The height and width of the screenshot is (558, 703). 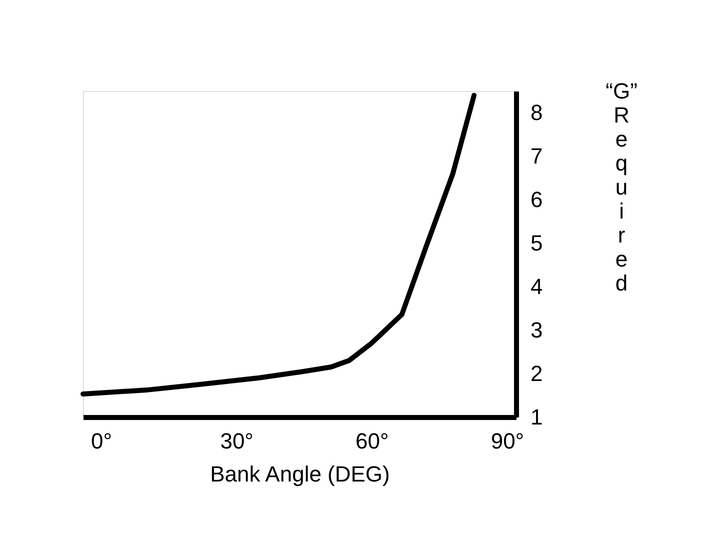 I want to click on x-tick-label: 90°, so click(x=507, y=441).